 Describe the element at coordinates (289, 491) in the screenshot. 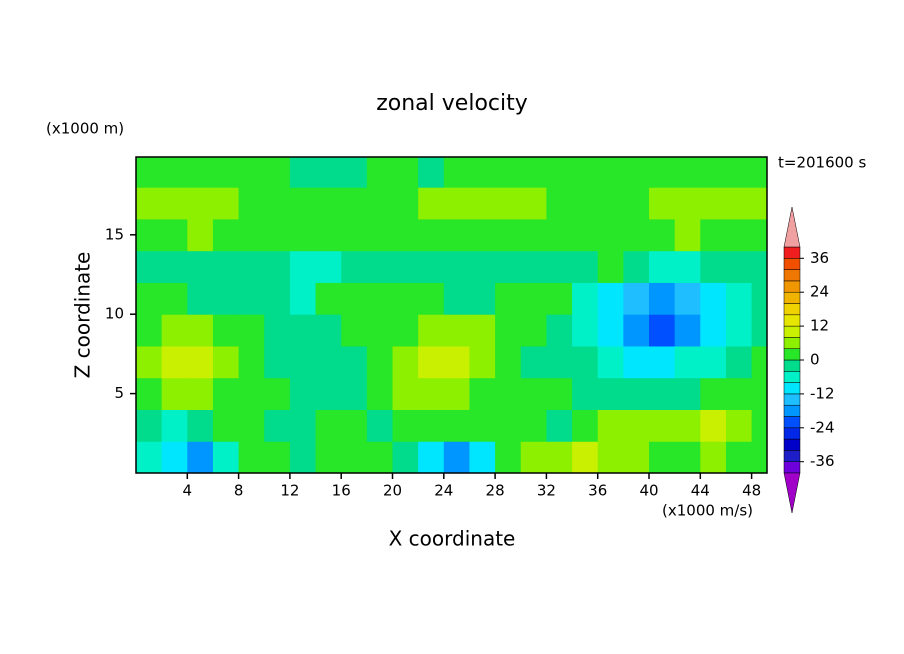

I see `x-tick-label: 12` at that location.